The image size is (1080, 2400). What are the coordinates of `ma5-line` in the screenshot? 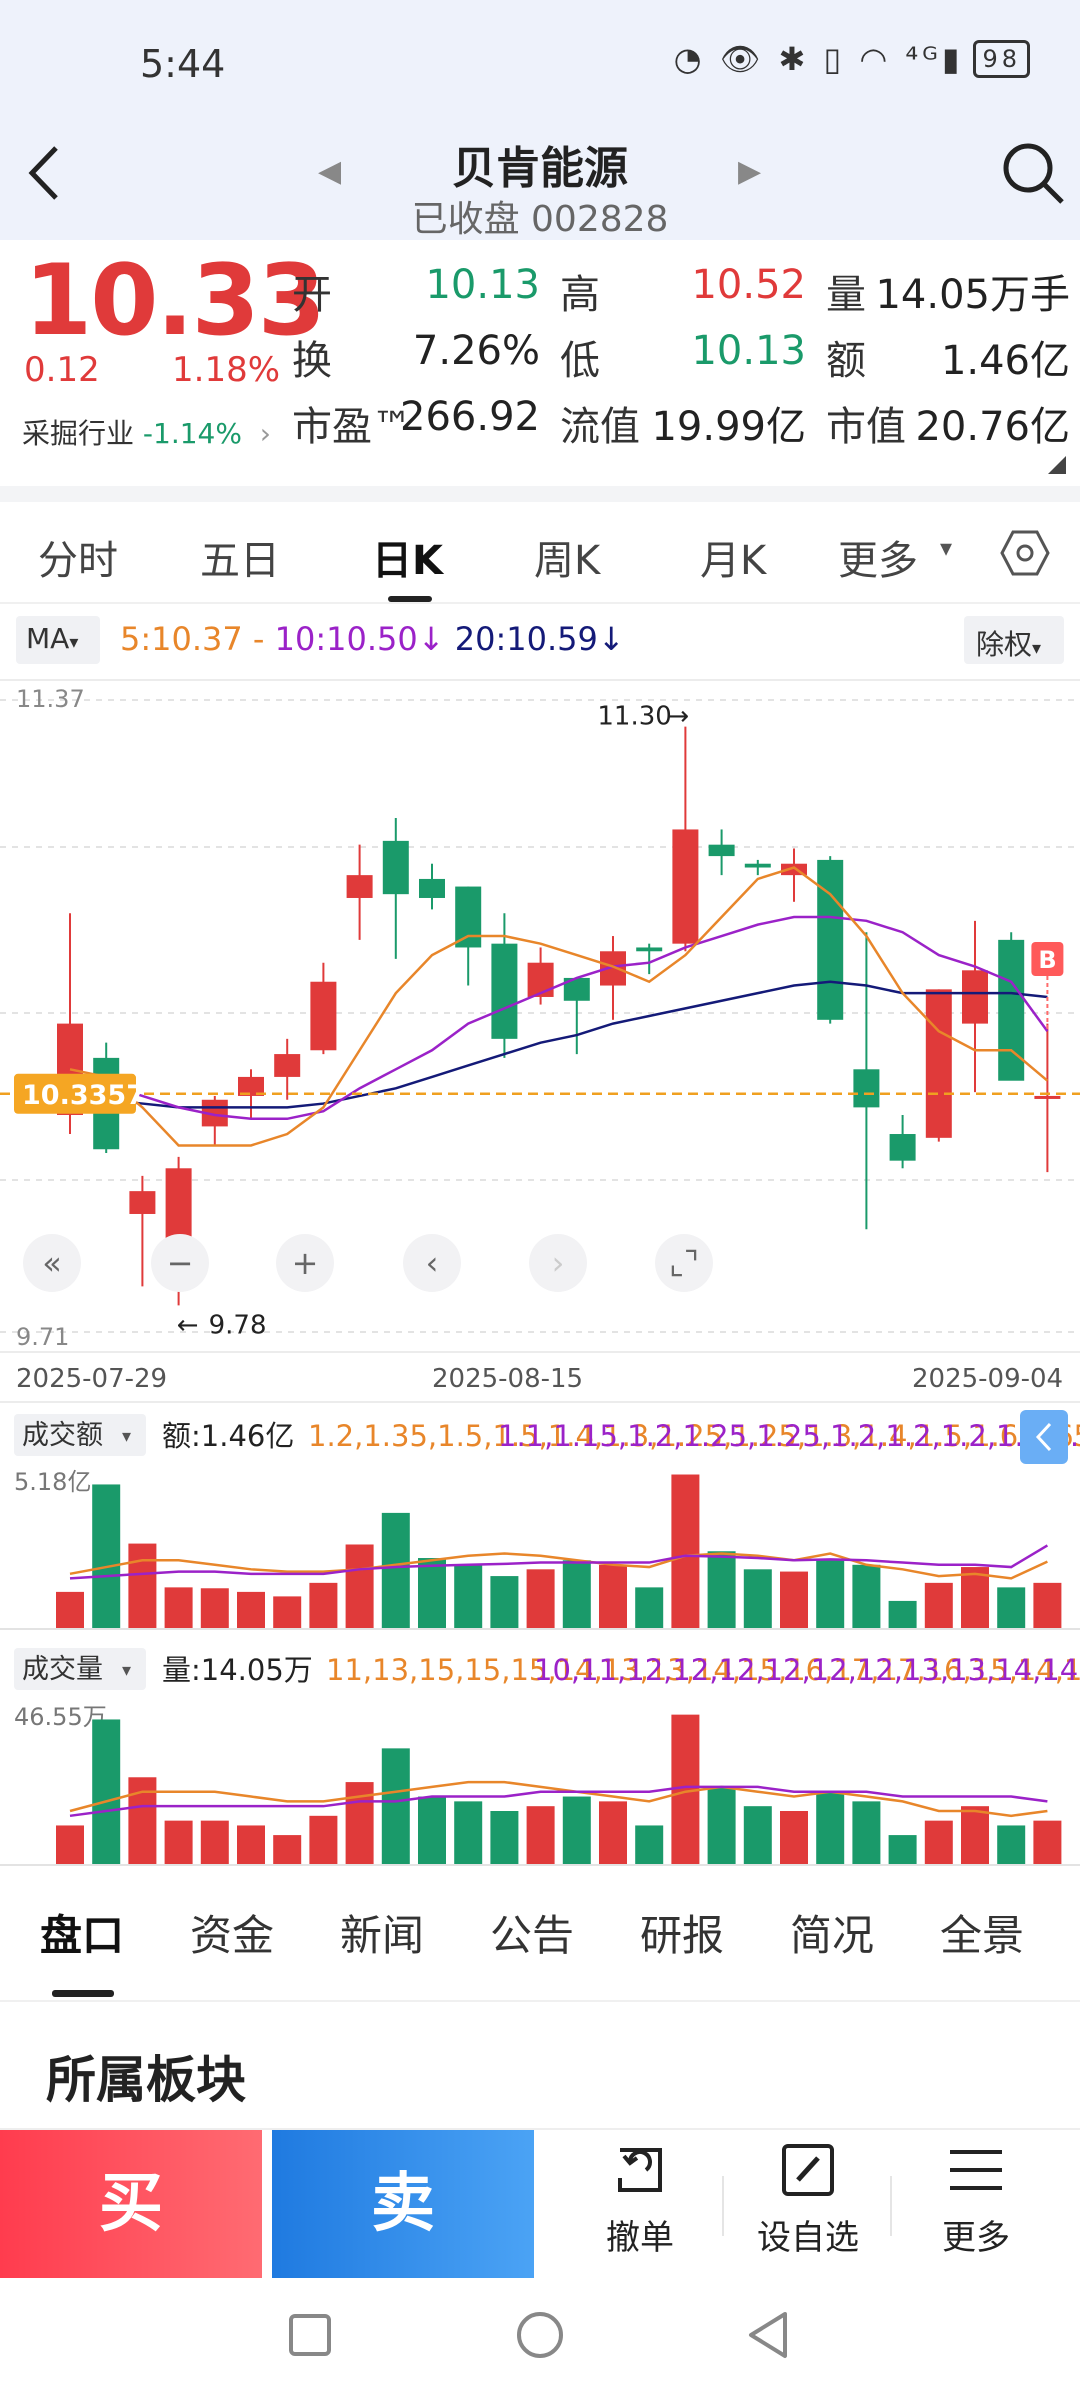 It's located at (559, 1006).